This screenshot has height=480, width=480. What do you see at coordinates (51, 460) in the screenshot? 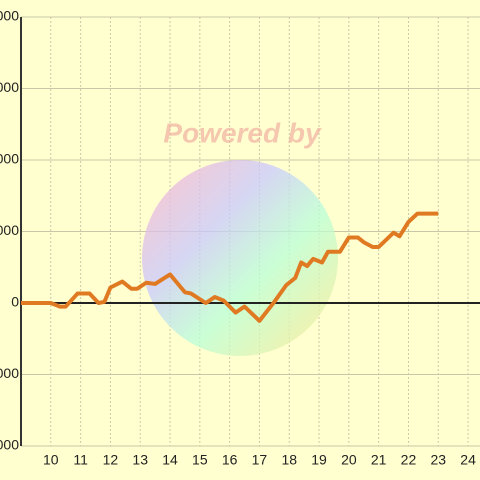
I see `x-tick-label: 10` at bounding box center [51, 460].